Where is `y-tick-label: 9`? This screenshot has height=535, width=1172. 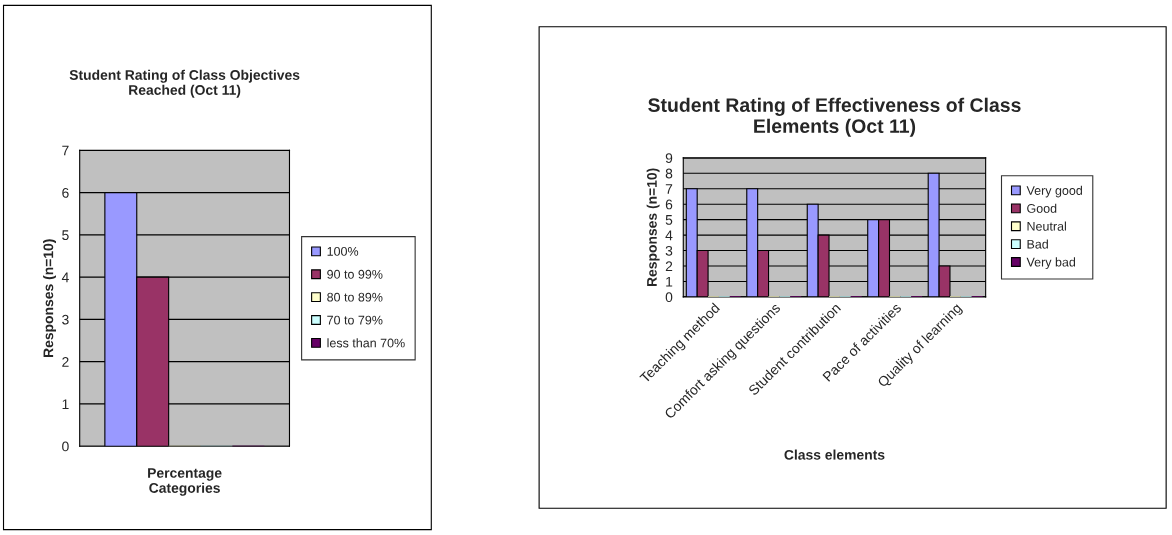
y-tick-label: 9 is located at coordinates (669, 158).